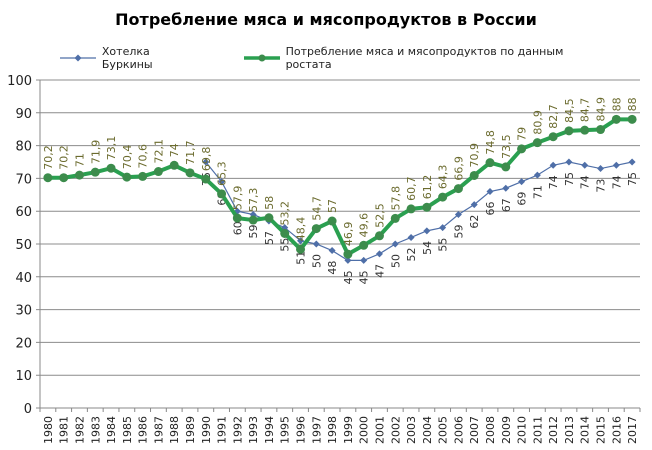  What do you see at coordinates (458, 430) in the screenshot?
I see `x-tick-label: 2006` at bounding box center [458, 430].